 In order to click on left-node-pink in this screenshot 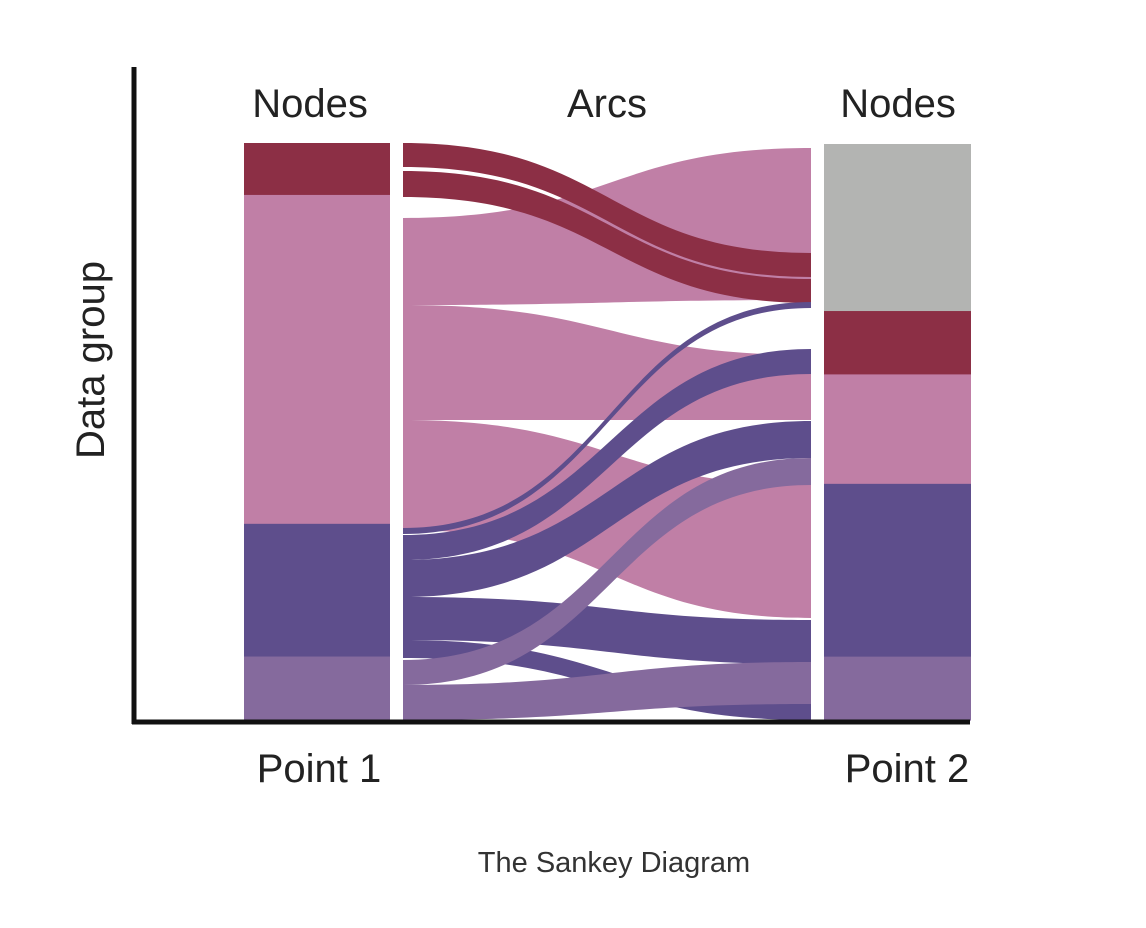, I will do `click(317, 359)`.